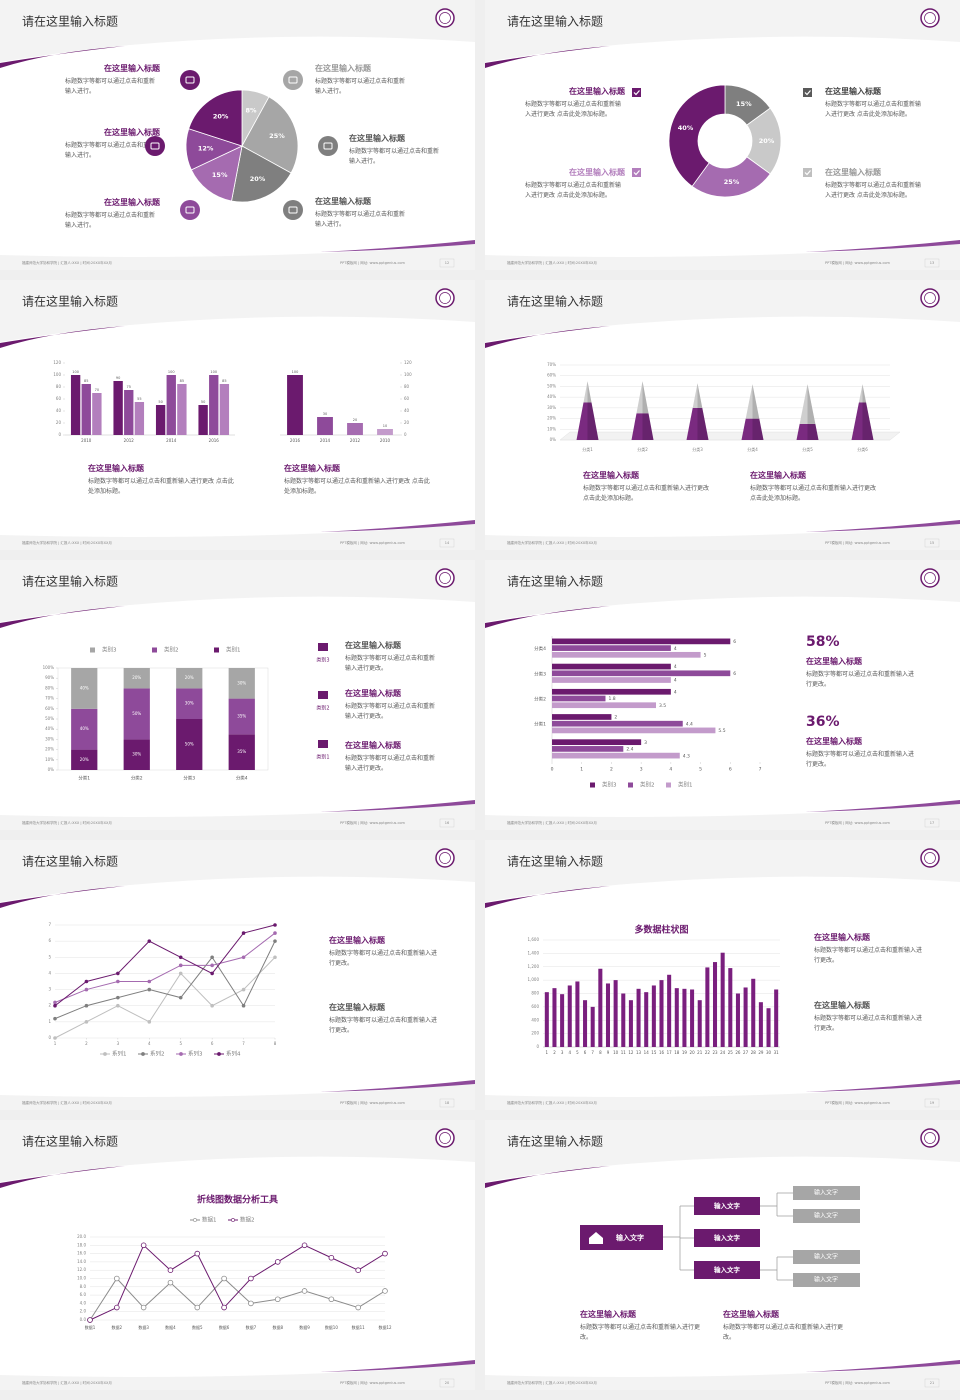  I want to click on chart-title: 折线图数据分析工具, so click(237, 1200).